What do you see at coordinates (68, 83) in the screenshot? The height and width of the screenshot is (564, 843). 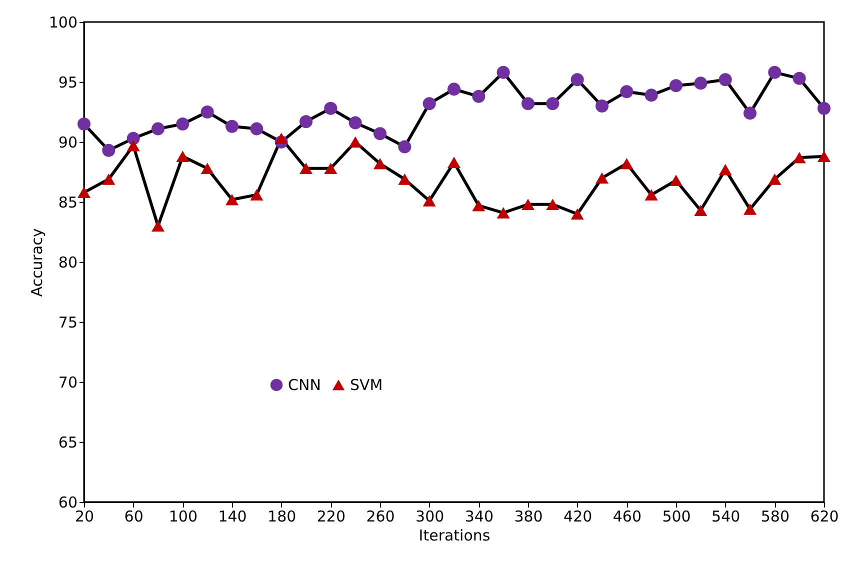 I see `y-tick-label: 95` at bounding box center [68, 83].